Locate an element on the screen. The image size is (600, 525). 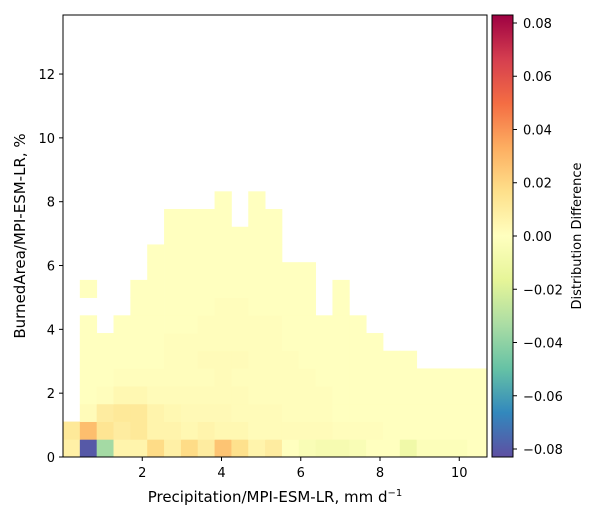
y-axis-title: BurnedArea/MPI-ESM-LR, % is located at coordinates (20, 235).